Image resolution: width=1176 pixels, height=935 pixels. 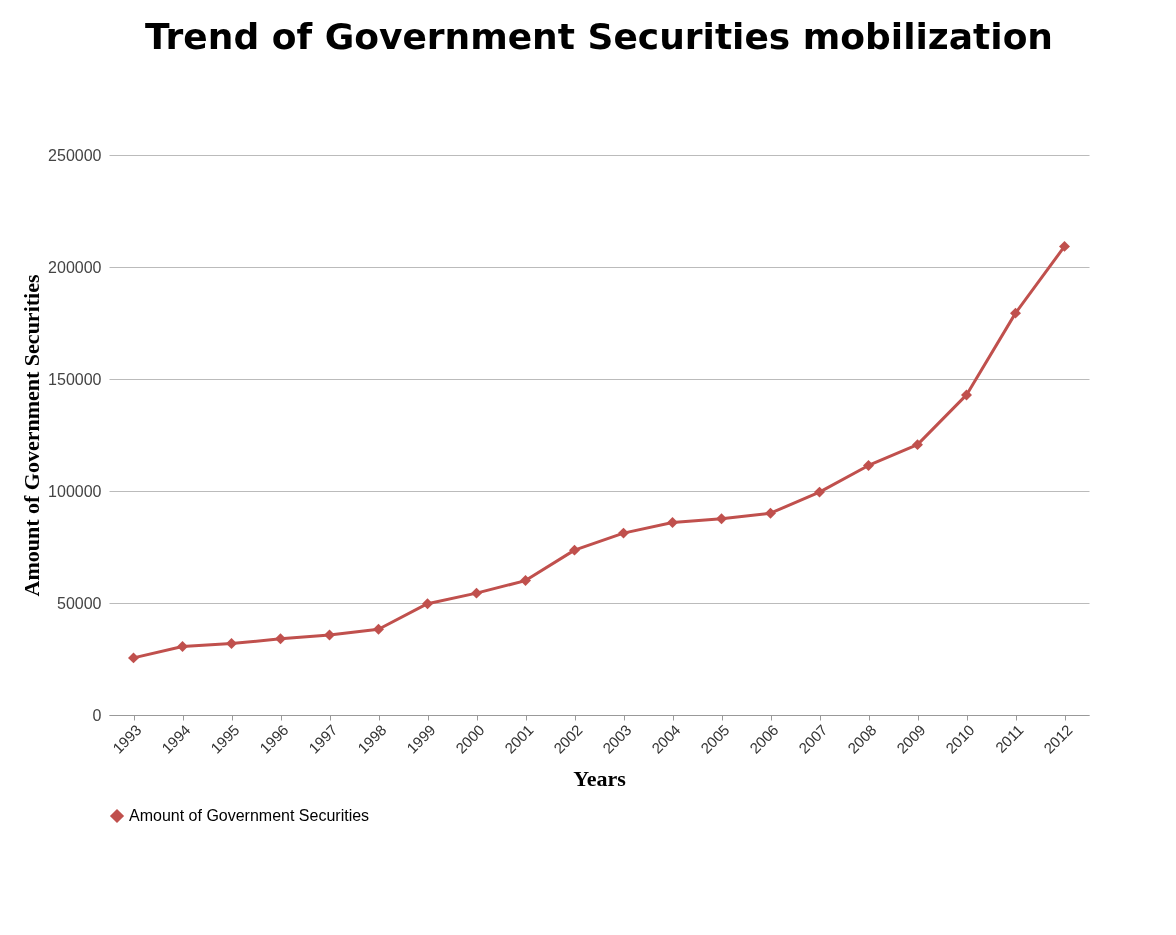 What do you see at coordinates (600, 778) in the screenshot?
I see `x-axis-title: Years` at bounding box center [600, 778].